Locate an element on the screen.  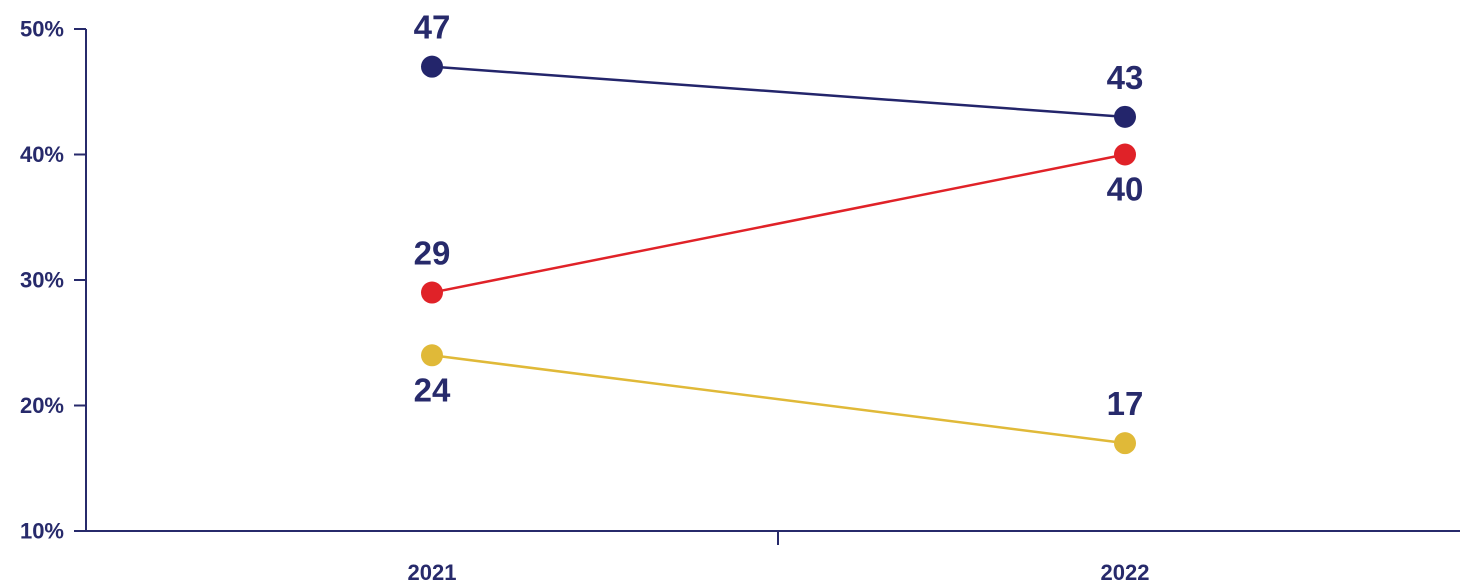
y-axis-tick-labels: 10% 20% 30% 40% 50% is located at coordinates (42, 280).